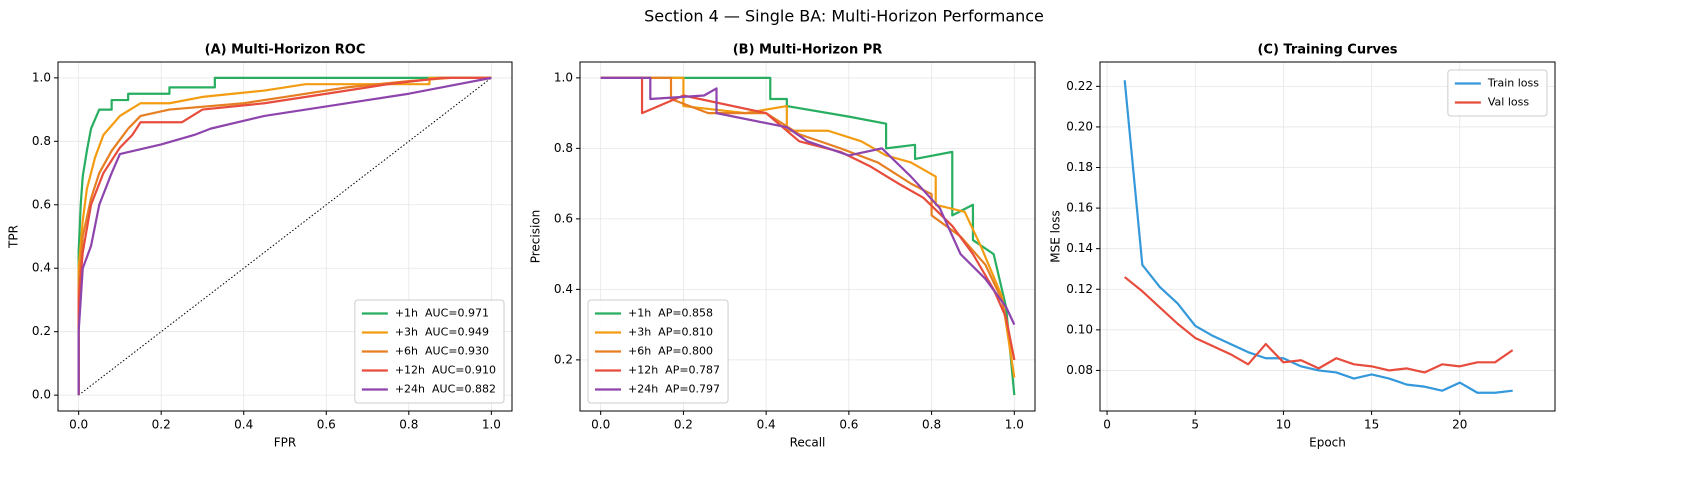  I want to click on panel-title: (C) Training Curves, so click(1327, 50).